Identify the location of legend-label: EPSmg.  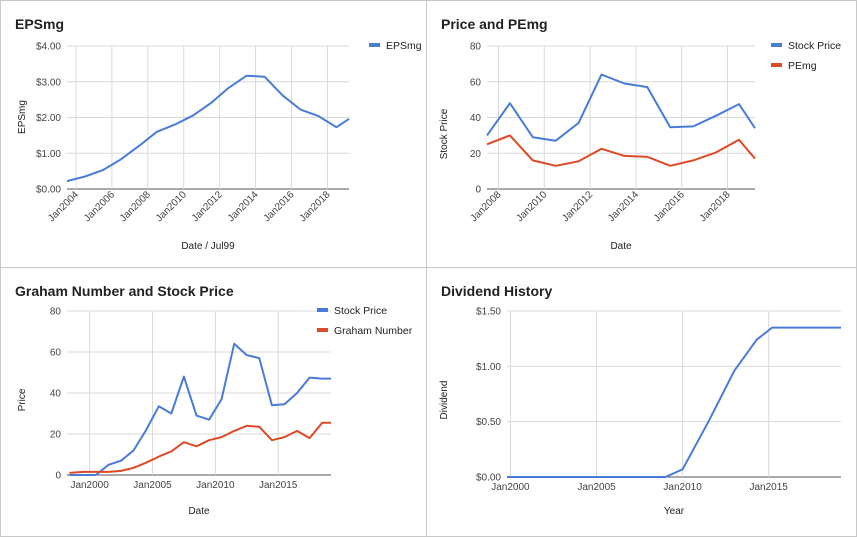
(404, 46).